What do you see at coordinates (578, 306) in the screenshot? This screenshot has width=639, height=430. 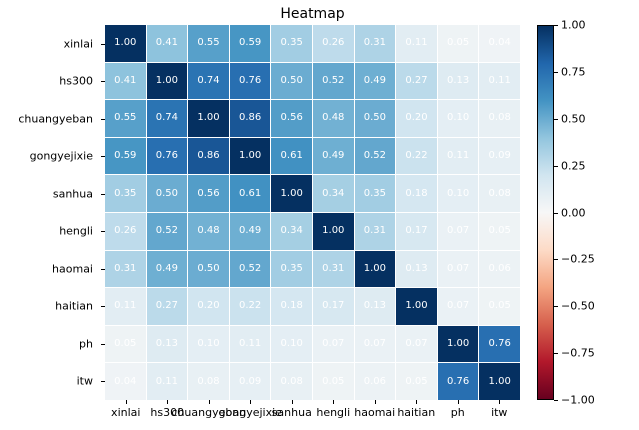 I see `colorbar-tick-label: −0.50` at bounding box center [578, 306].